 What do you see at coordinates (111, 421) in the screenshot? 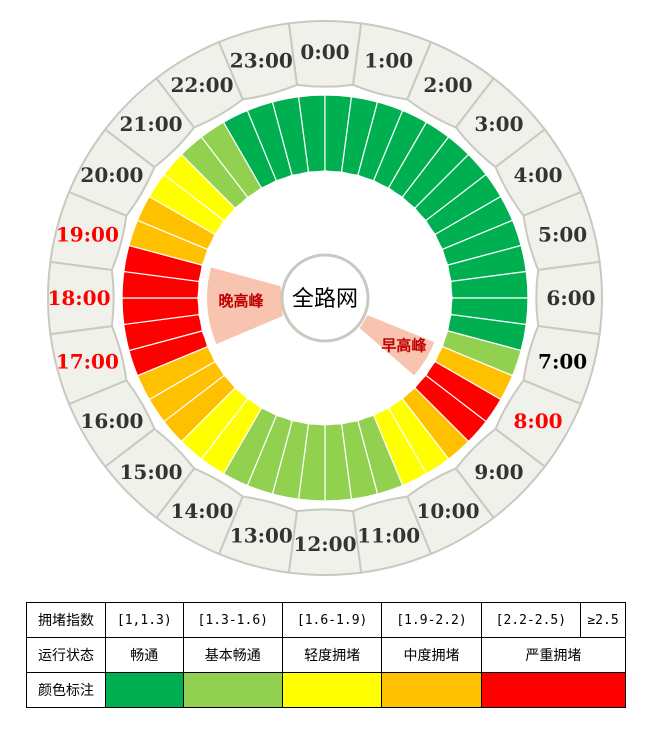
I see `hour-label: 16:00` at bounding box center [111, 421].